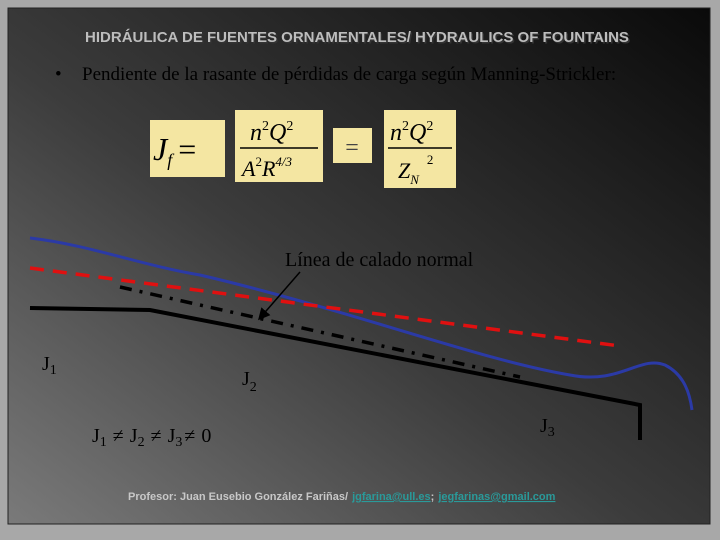  What do you see at coordinates (238, 497) in the screenshot?
I see `footer-author: Profesor: Juan Eusebio González Fariñas/` at bounding box center [238, 497].